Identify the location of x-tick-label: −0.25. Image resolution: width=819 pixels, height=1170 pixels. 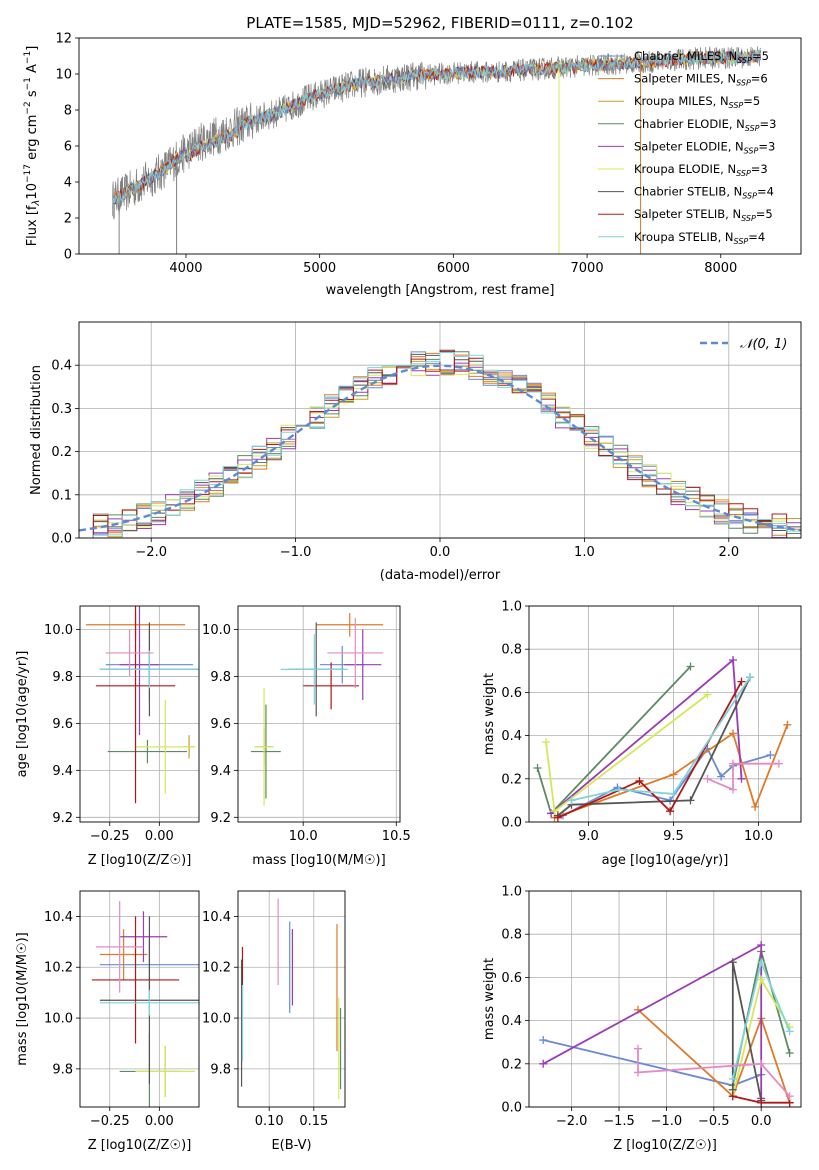
(110, 836).